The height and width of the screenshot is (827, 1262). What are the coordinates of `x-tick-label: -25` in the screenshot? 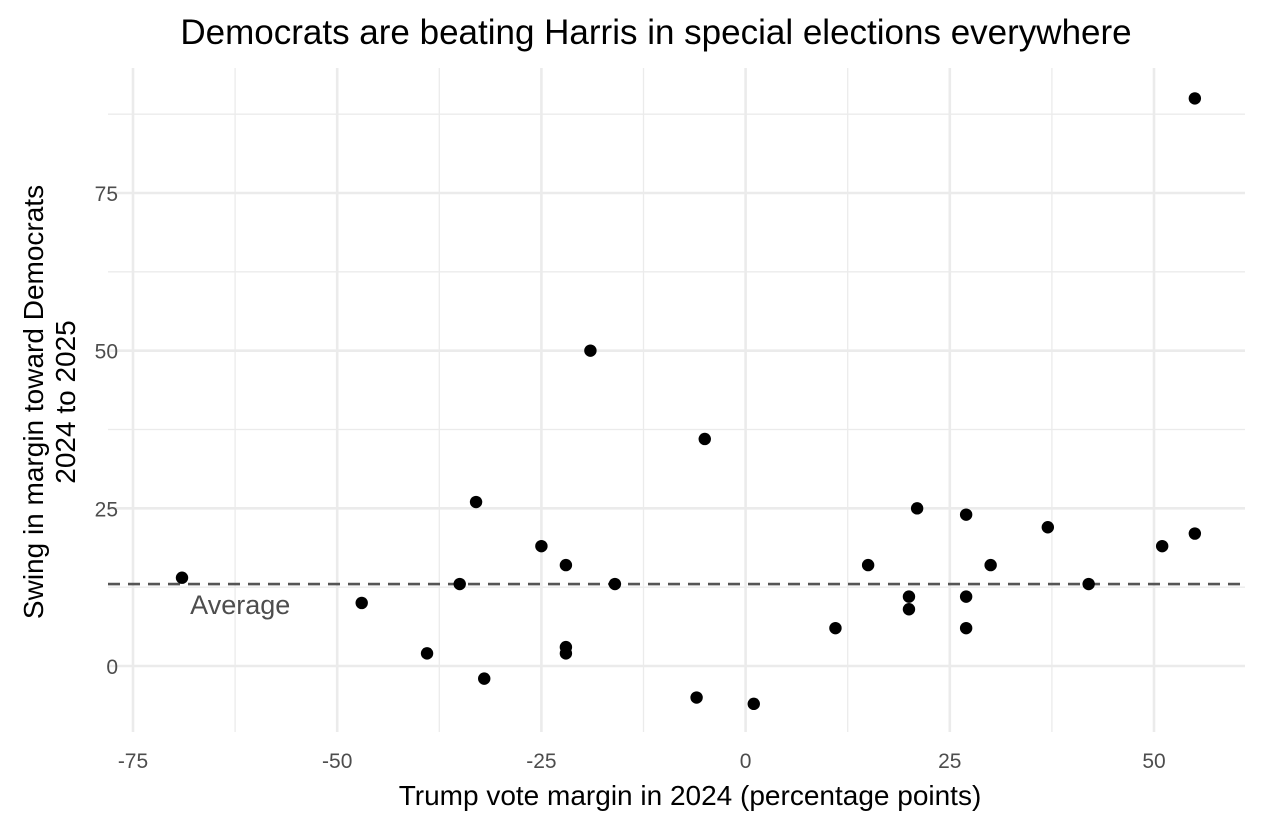 It's located at (541, 761).